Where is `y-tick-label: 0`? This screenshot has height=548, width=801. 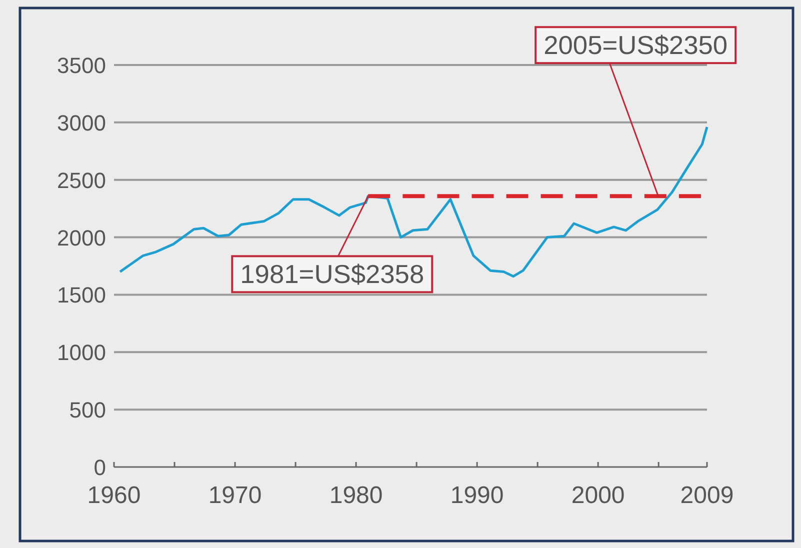
y-tick-label: 0 is located at coordinates (100, 467).